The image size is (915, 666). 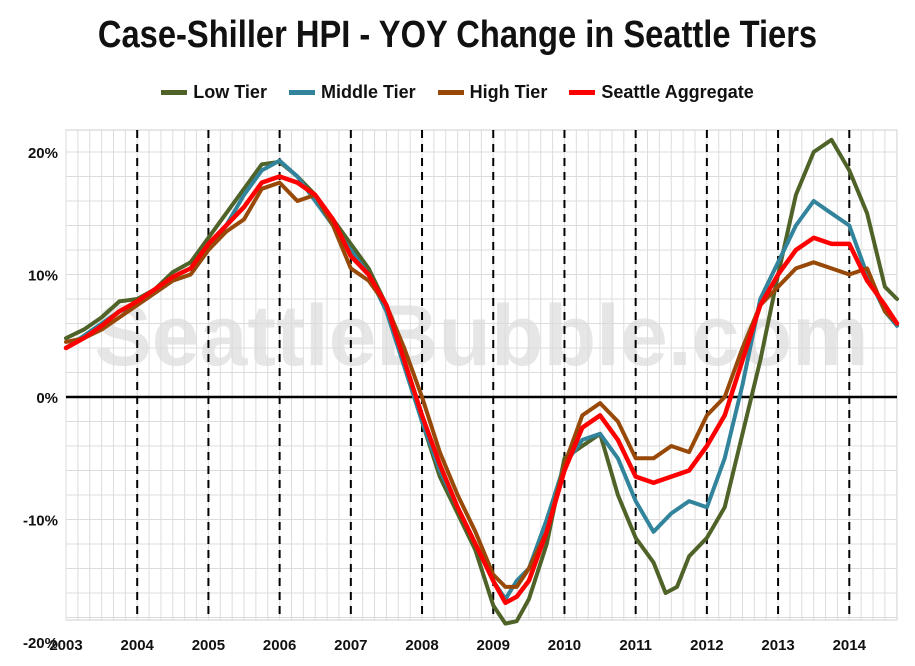 What do you see at coordinates (138, 645) in the screenshot?
I see `x-tick-label: 2004` at bounding box center [138, 645].